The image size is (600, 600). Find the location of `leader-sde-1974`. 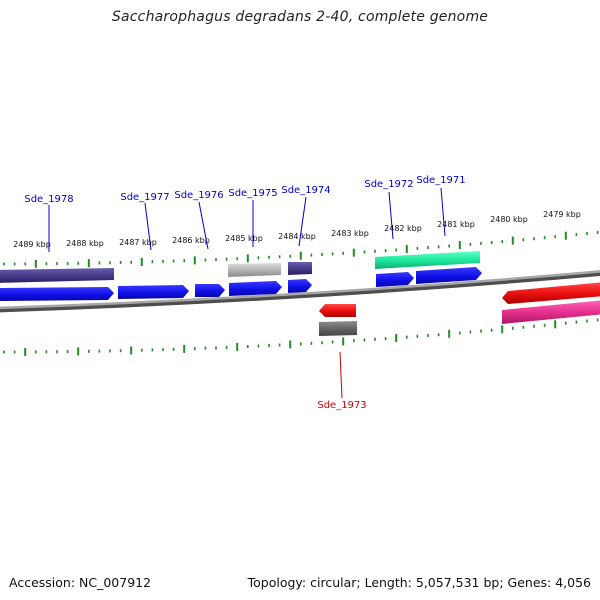

leader-sde-1974 is located at coordinates (302, 221).